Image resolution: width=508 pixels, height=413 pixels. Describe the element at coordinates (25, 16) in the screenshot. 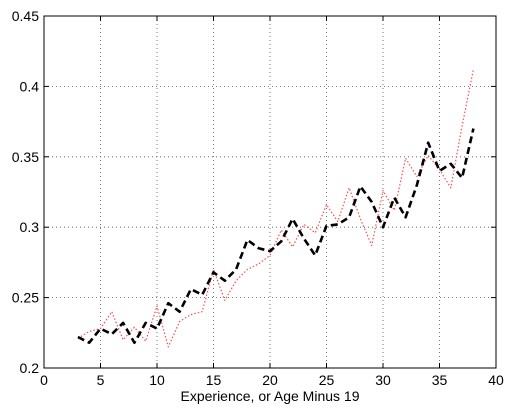

I see `y-tick-label: 0.45` at that location.